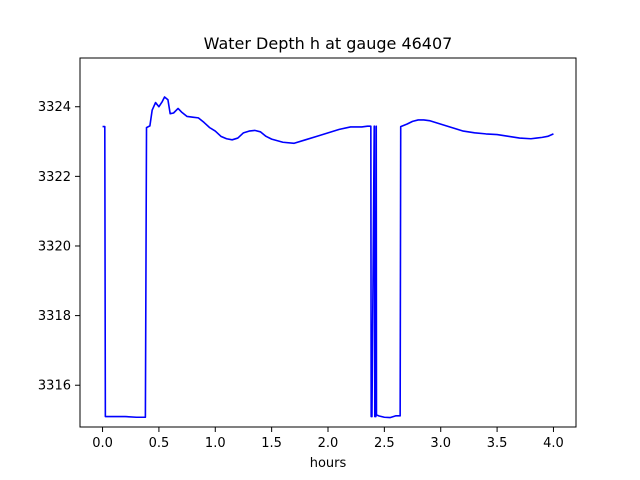 Image resolution: width=640 pixels, height=480 pixels. I want to click on y-tick-label: 3324, so click(54, 107).